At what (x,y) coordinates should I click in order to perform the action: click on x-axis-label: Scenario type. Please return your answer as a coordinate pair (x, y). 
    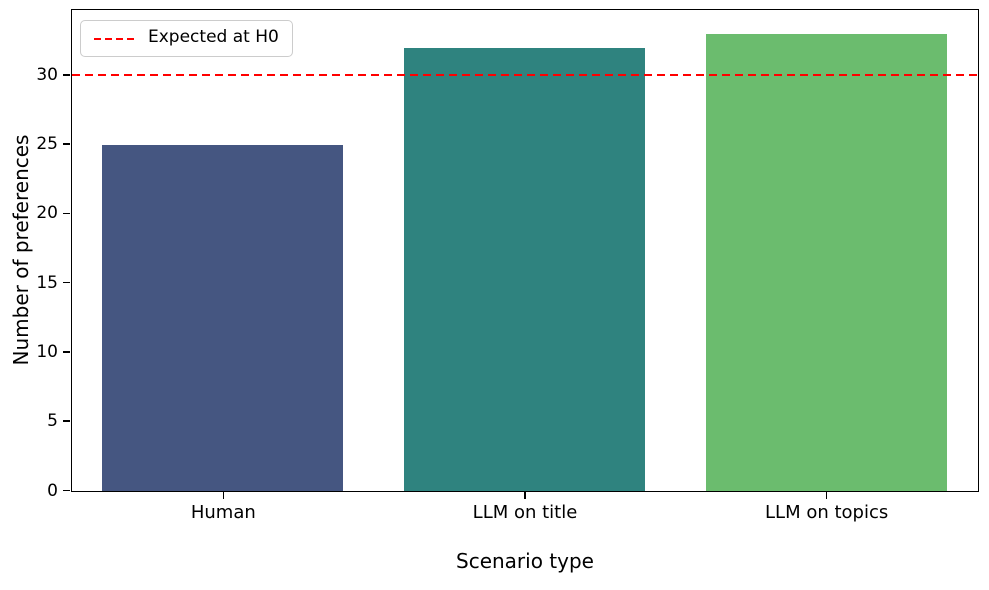
    Looking at the image, I should click on (525, 561).